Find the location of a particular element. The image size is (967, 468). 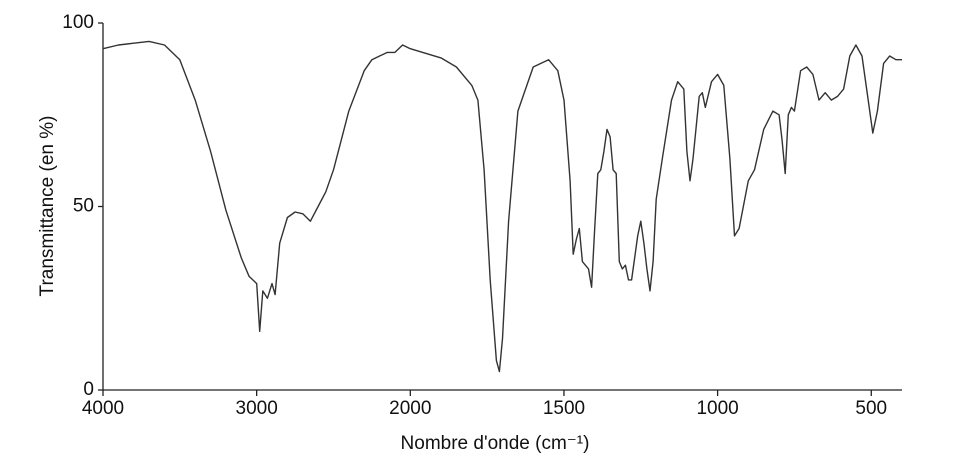

x-tick-label: 1500 is located at coordinates (564, 408).